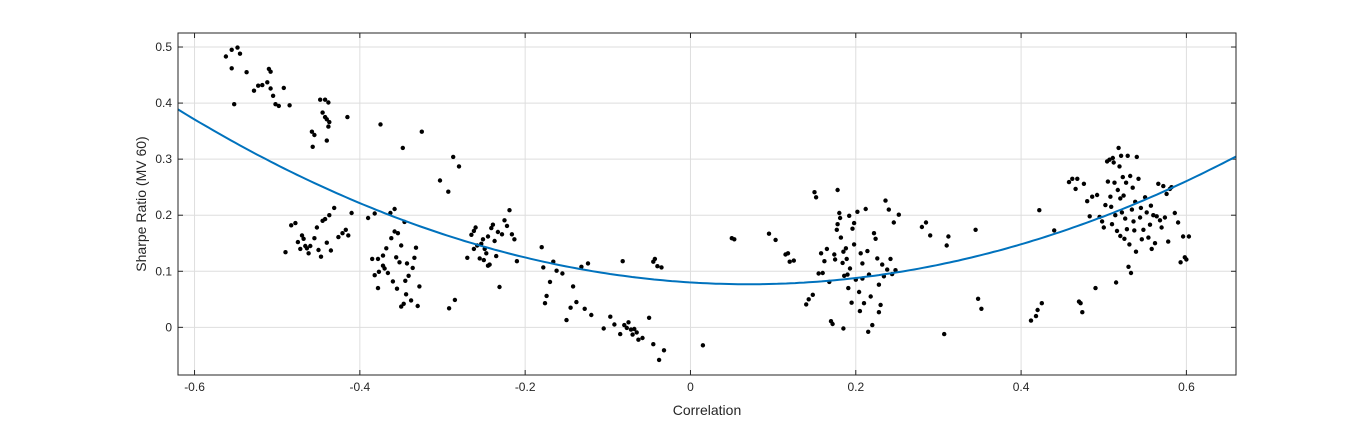 The width and height of the screenshot is (1366, 423). What do you see at coordinates (194, 387) in the screenshot?
I see `x-tick-label: -0.6` at bounding box center [194, 387].